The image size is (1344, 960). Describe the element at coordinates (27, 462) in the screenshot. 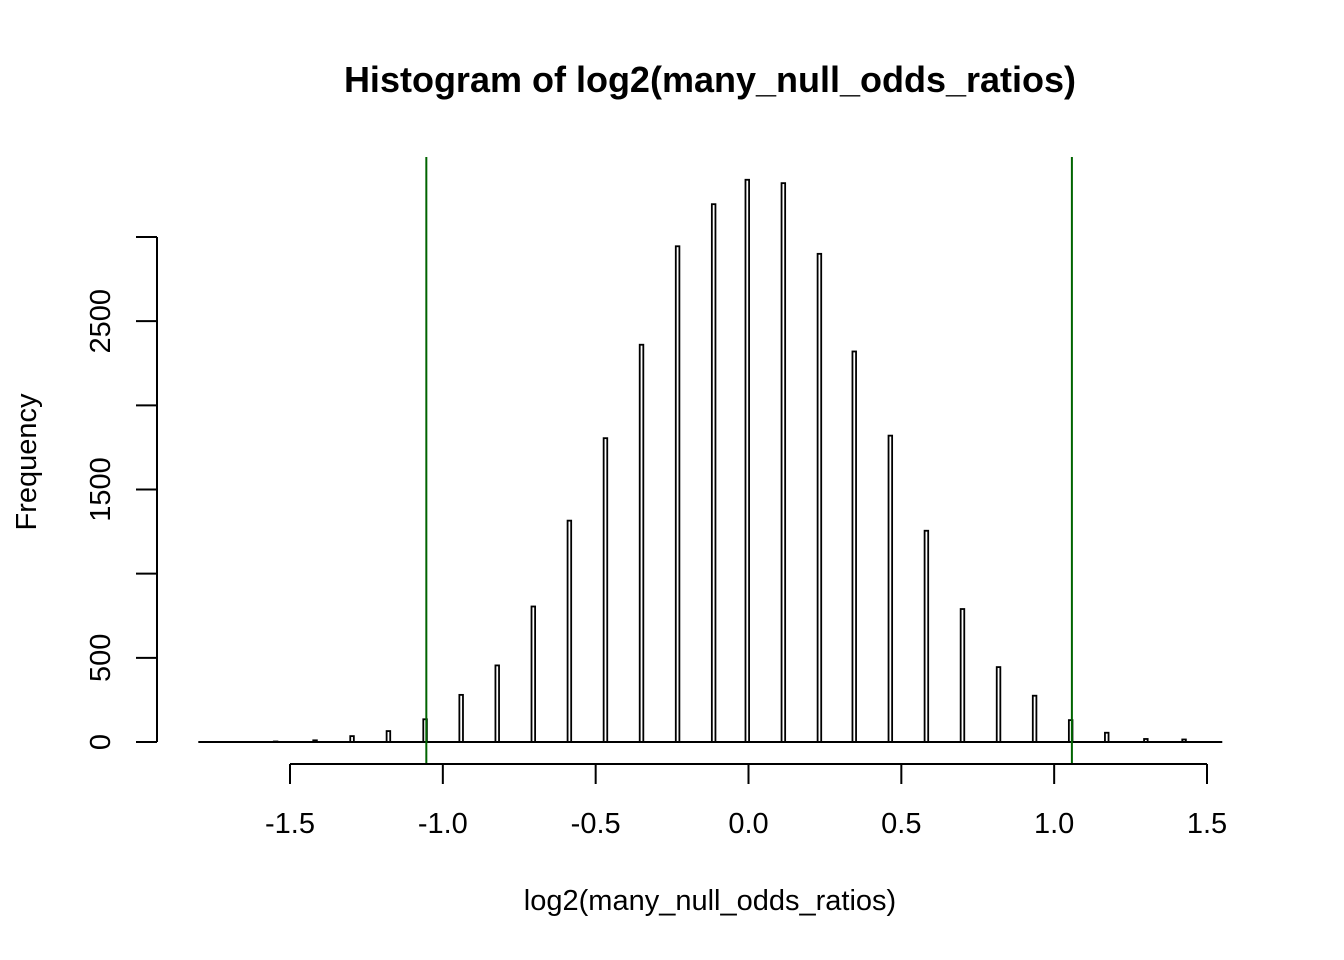

I see `y-axis-label: Frequency` at that location.